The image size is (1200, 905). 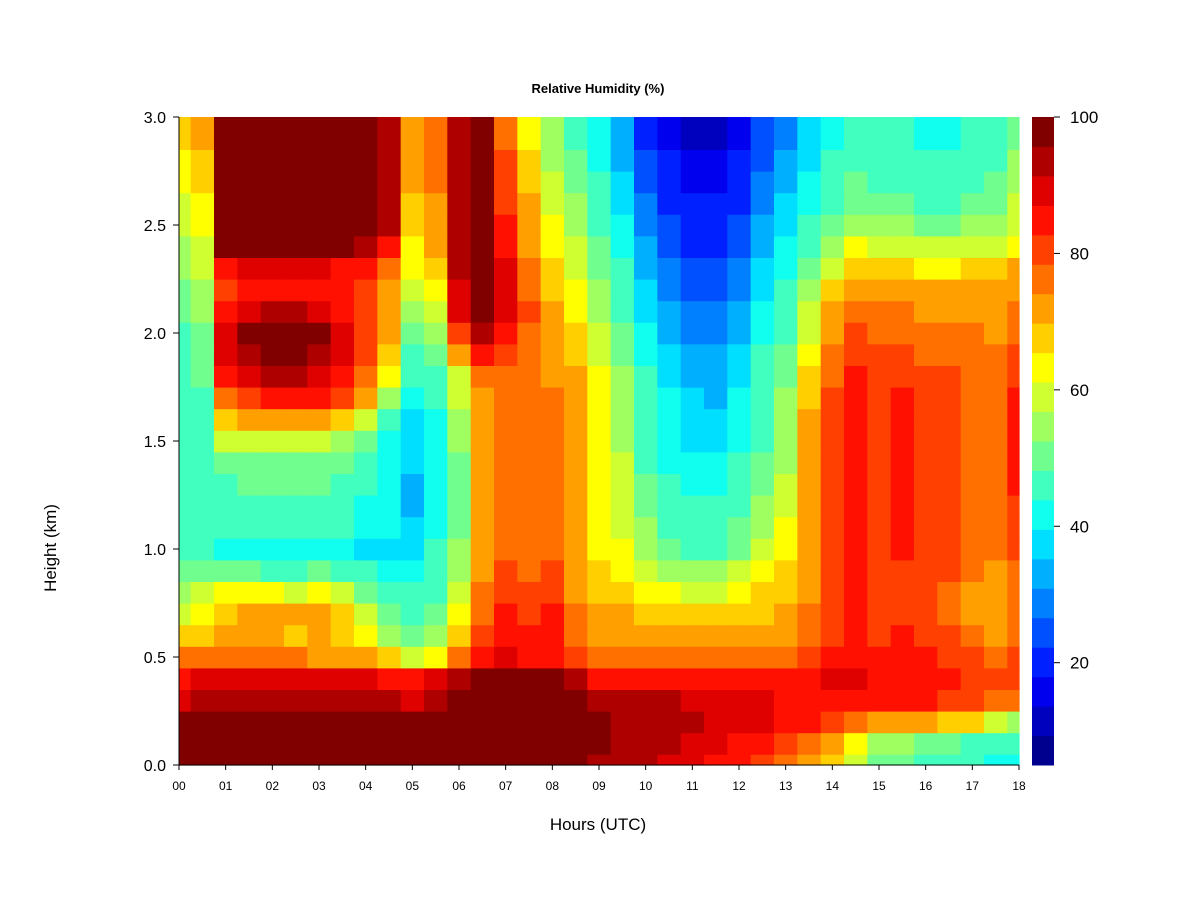 I want to click on colorbar-swatch, so click(x=1043, y=397).